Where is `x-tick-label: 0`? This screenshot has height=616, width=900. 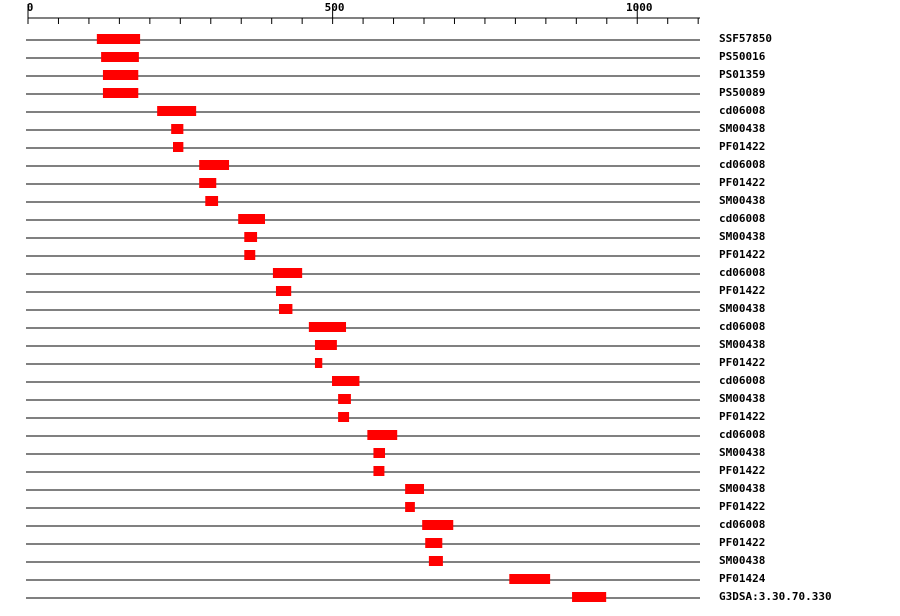 x-tick-label: 0 is located at coordinates (30, 7).